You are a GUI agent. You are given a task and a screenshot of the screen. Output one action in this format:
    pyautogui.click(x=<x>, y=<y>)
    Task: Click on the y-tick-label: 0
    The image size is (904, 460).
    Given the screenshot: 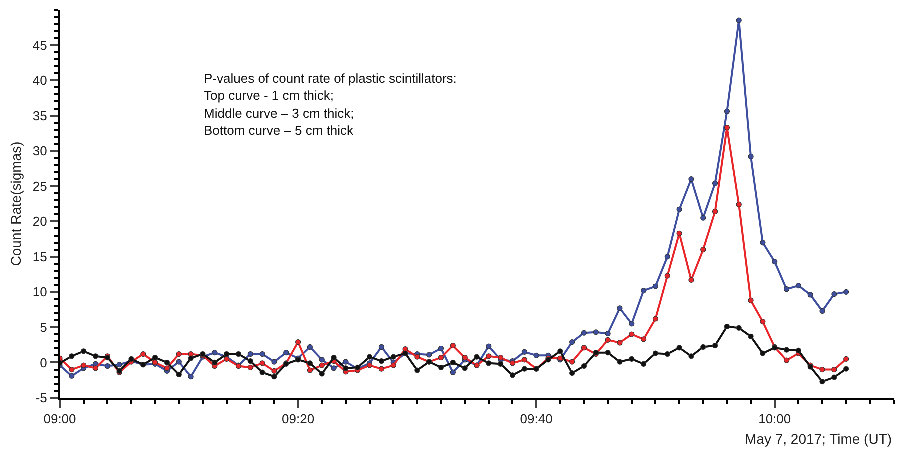 What is the action you would take?
    pyautogui.click(x=44, y=362)
    